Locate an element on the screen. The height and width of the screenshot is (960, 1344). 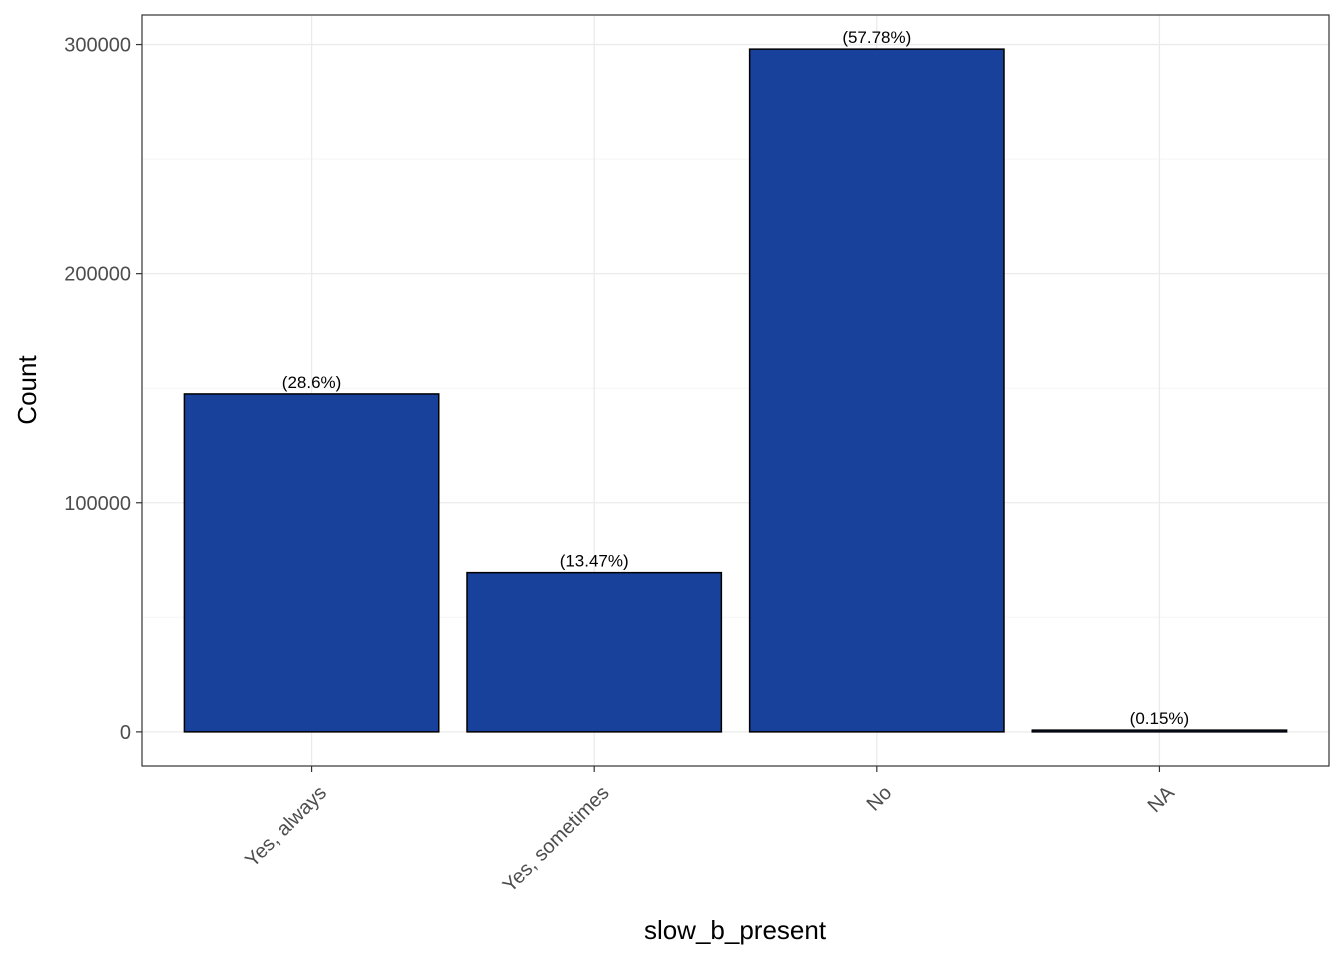
bar-data-label: (28.6%) is located at coordinates (312, 382).